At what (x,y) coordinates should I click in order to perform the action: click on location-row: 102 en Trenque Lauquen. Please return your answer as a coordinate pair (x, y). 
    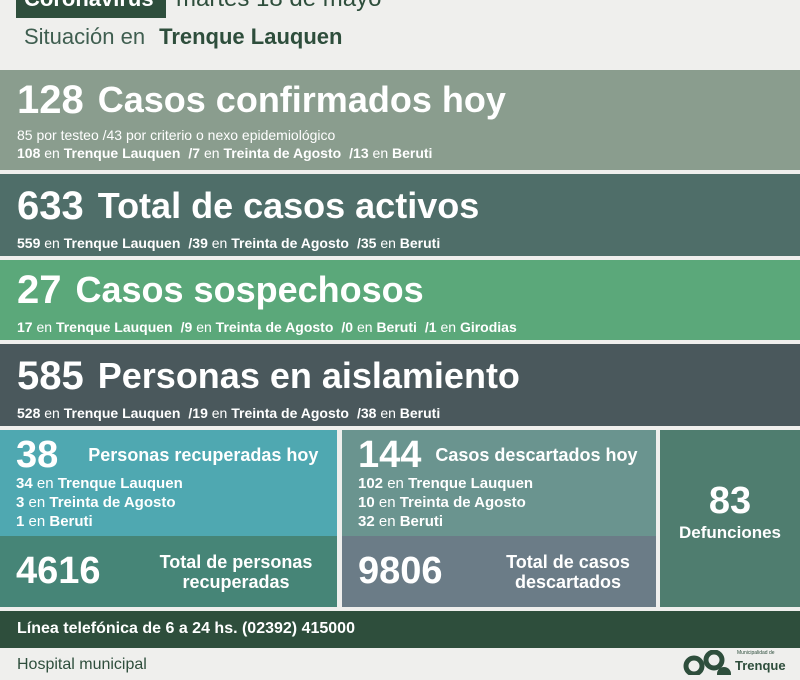
    Looking at the image, I should click on (499, 483).